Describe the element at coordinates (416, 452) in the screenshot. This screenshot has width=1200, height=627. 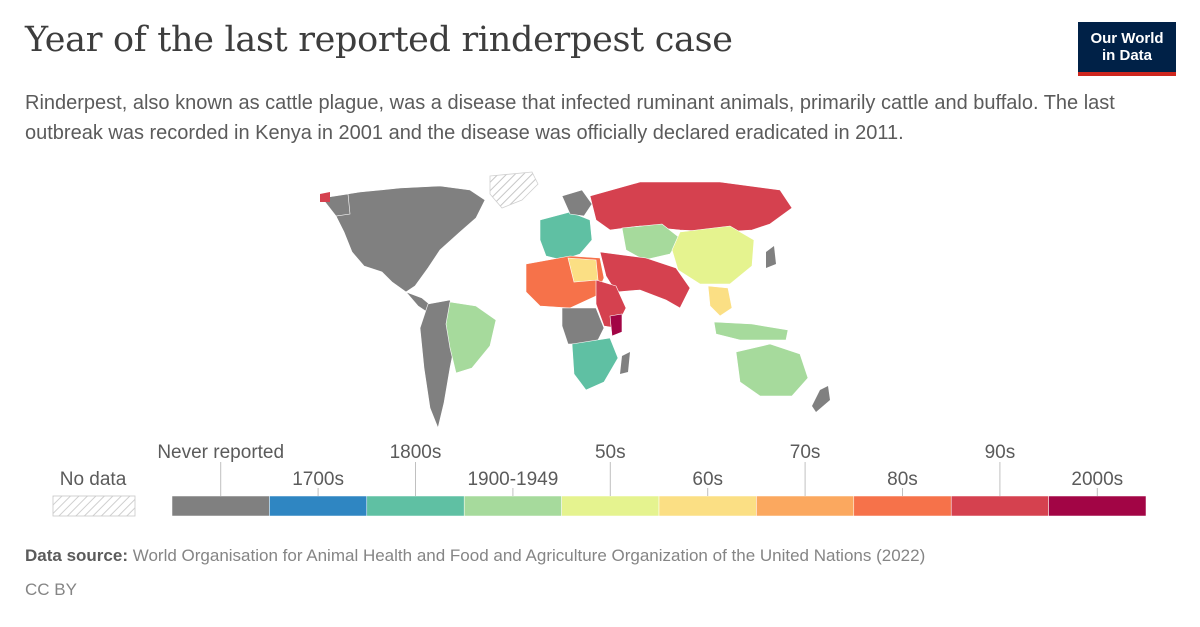
I see `legend-label-2: 1800s` at that location.